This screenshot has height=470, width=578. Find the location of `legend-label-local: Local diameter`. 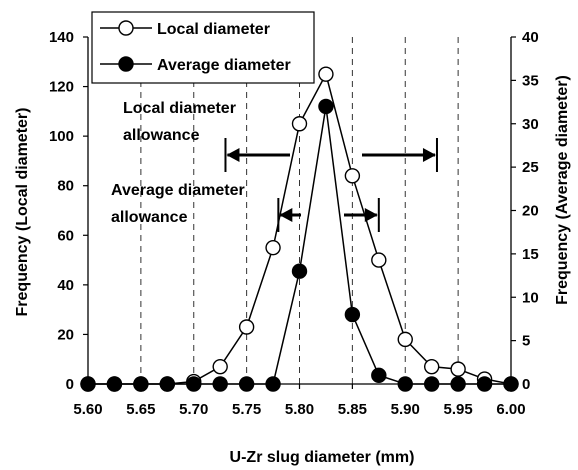

legend-label-local: Local diameter is located at coordinates (213, 29).